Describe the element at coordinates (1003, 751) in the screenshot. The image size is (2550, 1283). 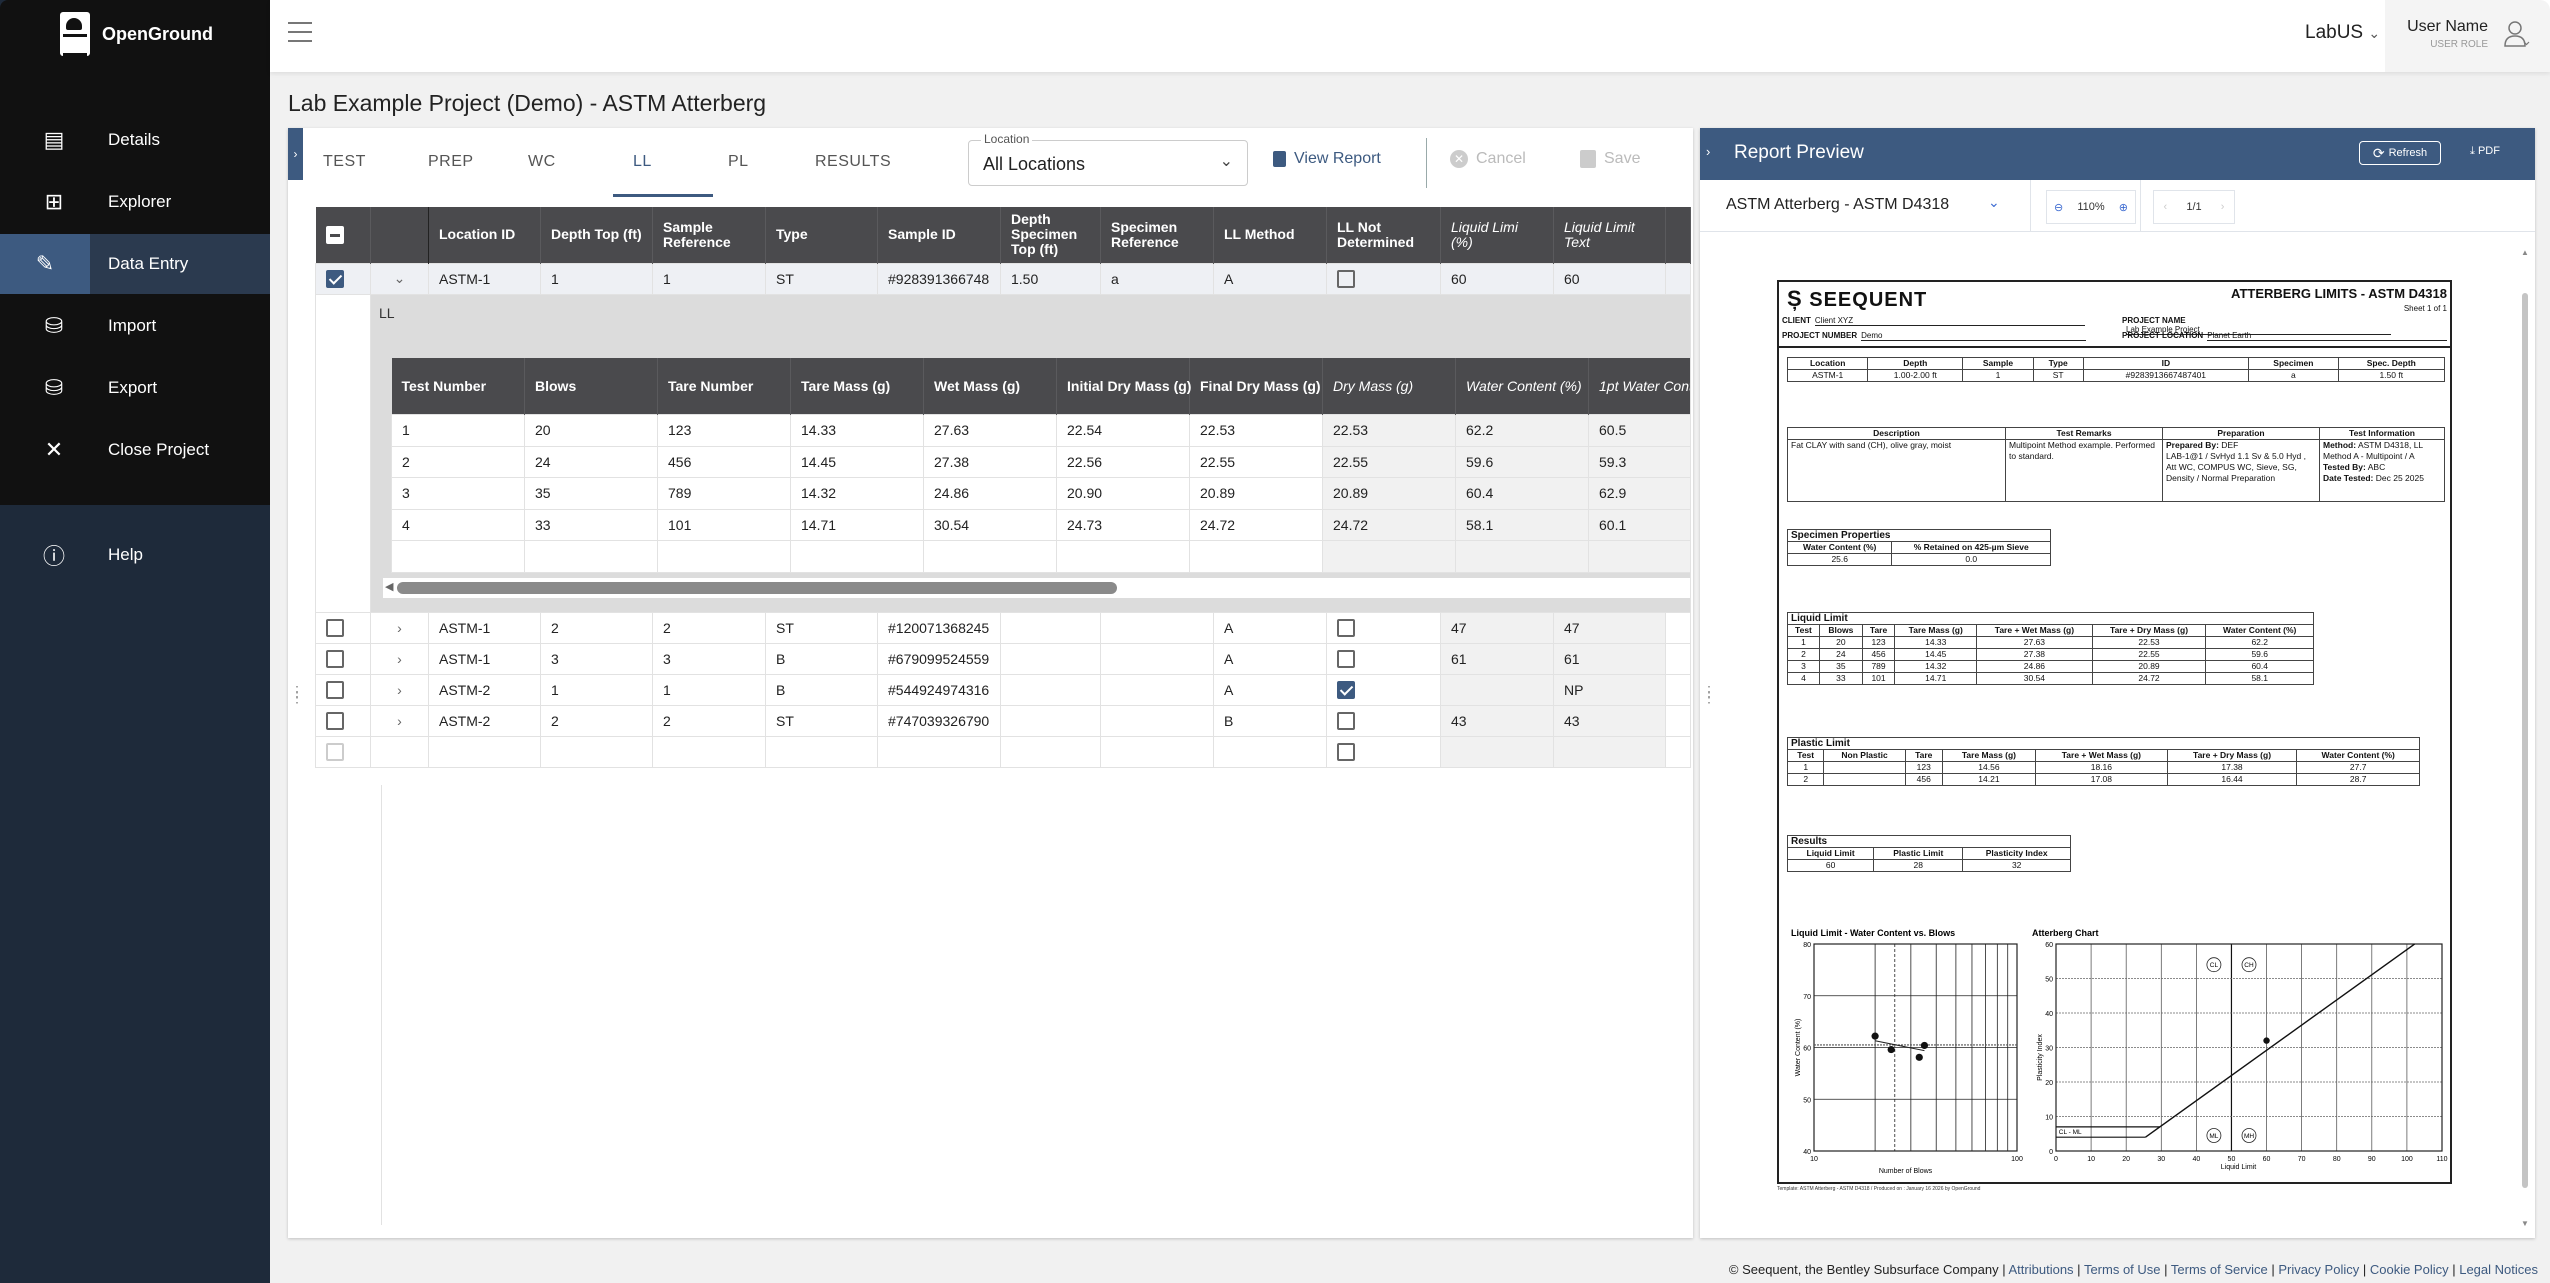
I see `new-row` at that location.